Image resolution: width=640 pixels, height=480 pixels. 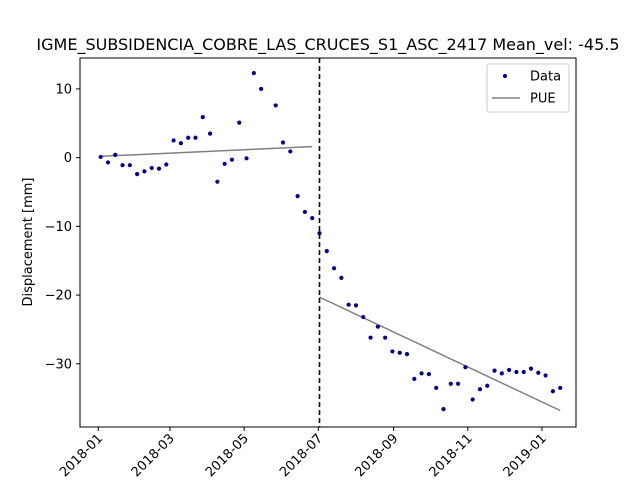 I want to click on legend: Data PUE, so click(x=528, y=88).